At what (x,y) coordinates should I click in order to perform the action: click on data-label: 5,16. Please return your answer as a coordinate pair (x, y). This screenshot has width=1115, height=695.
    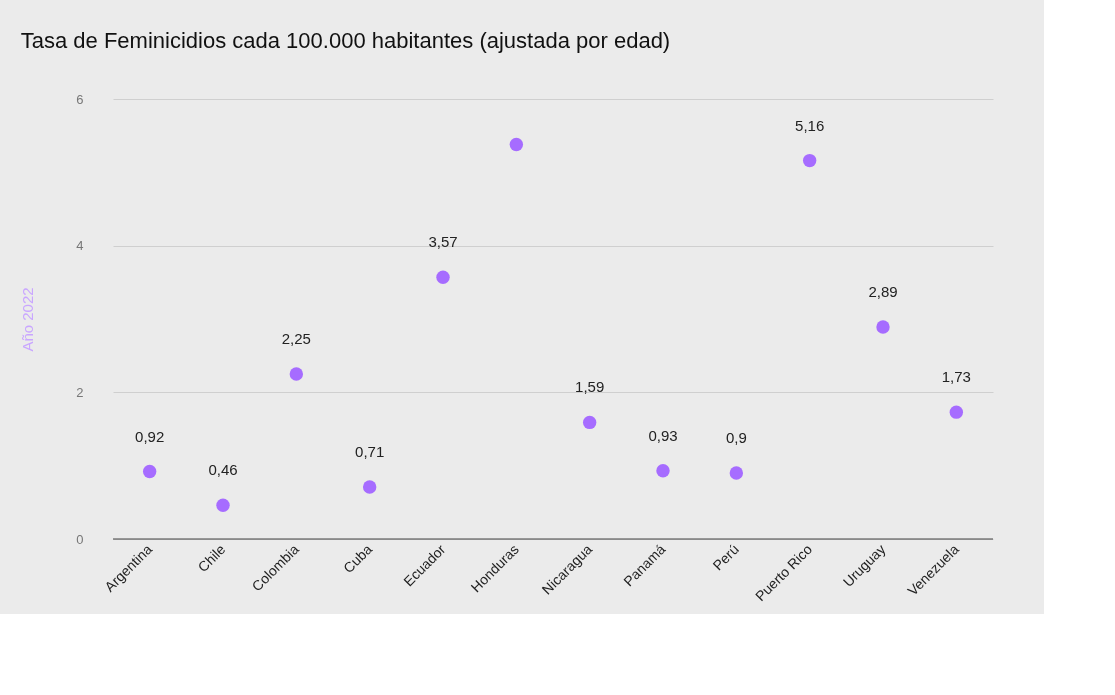
    Looking at the image, I should click on (810, 125).